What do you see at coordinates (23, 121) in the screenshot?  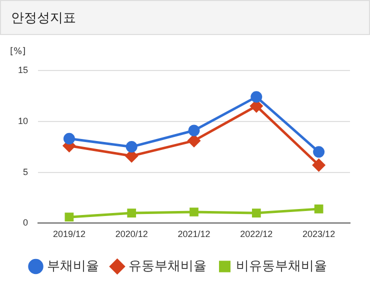 I see `y-tick-label: 10` at bounding box center [23, 121].